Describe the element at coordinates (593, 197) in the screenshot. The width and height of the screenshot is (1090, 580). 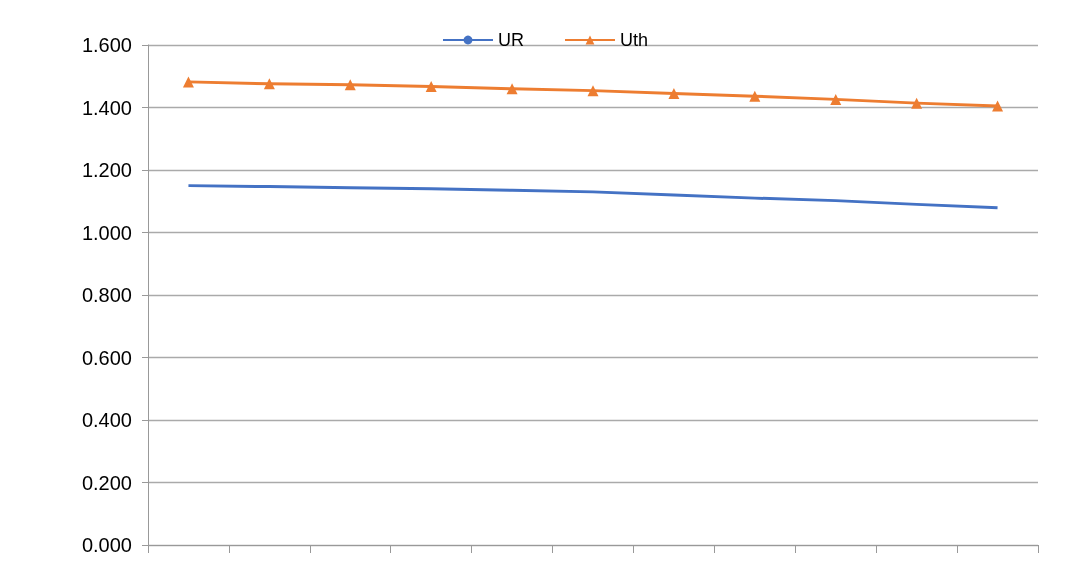
I see `line-series` at that location.